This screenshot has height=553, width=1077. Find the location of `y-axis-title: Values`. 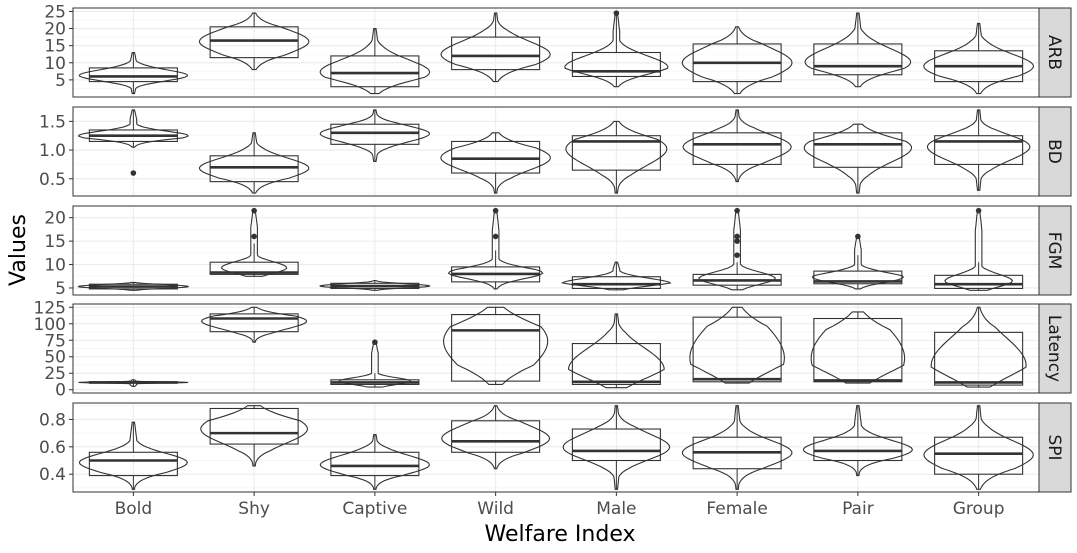

y-axis-title: Values is located at coordinates (18, 250).